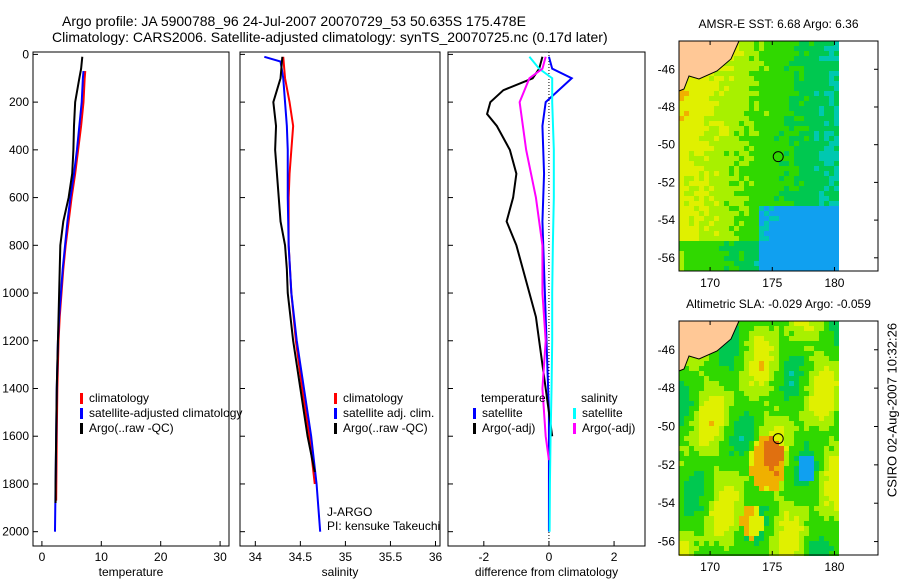  What do you see at coordinates (667, 388) in the screenshot?
I see `y-tick-label: -48` at bounding box center [667, 388].